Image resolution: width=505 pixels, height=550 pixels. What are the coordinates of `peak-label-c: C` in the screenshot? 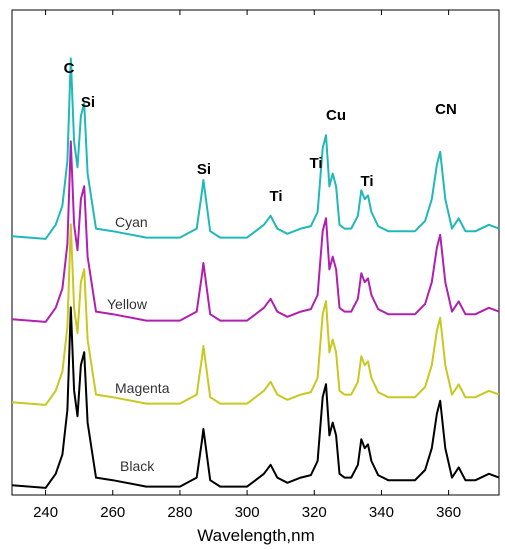 It's located at (69, 68).